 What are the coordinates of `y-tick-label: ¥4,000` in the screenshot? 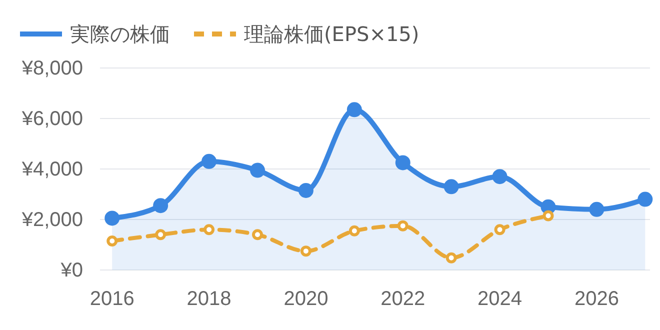 It's located at (51, 169).